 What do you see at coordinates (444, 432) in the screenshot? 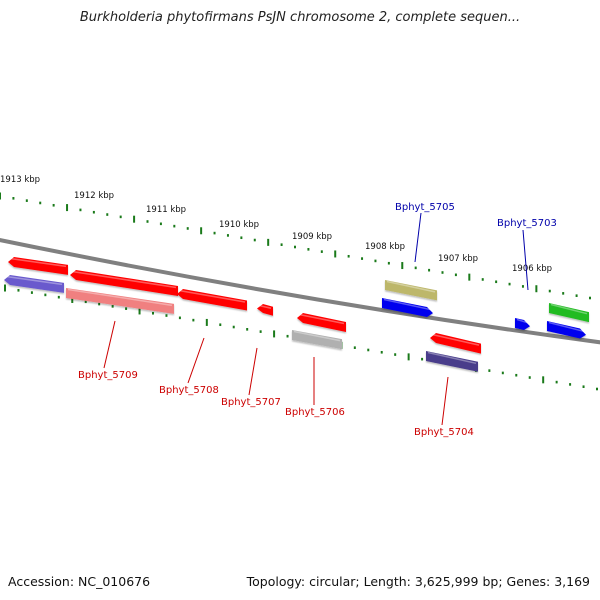
I see `callout-bphyt-5704-label: Bphyt_5704` at bounding box center [444, 432].